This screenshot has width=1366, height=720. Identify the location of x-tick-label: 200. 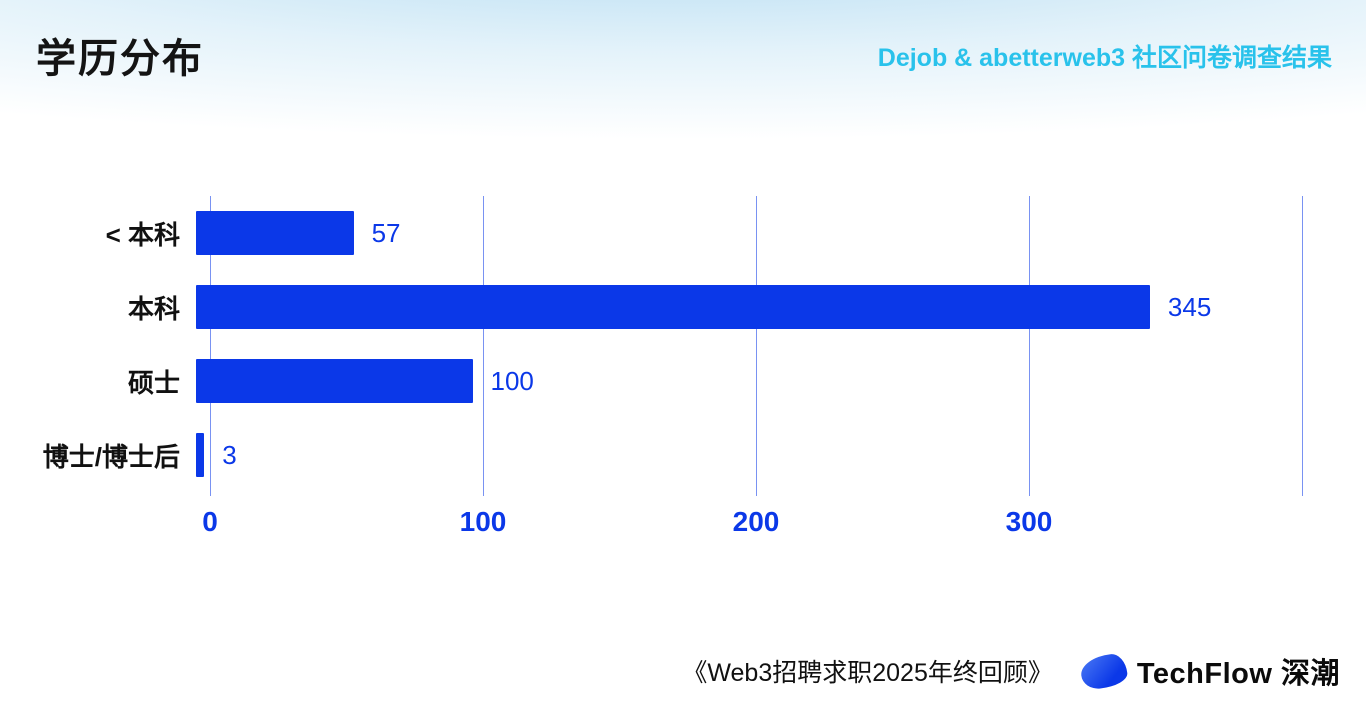
(756, 521).